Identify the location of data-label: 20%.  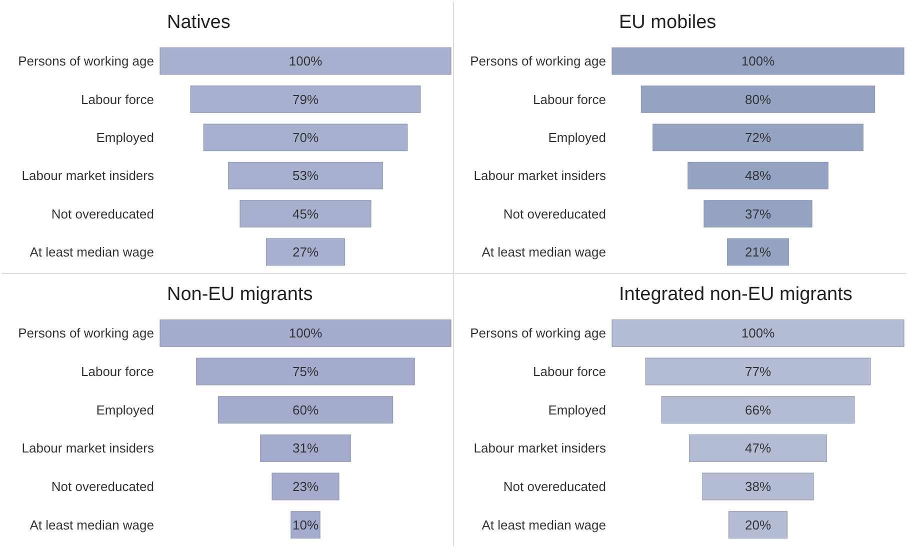
(758, 524).